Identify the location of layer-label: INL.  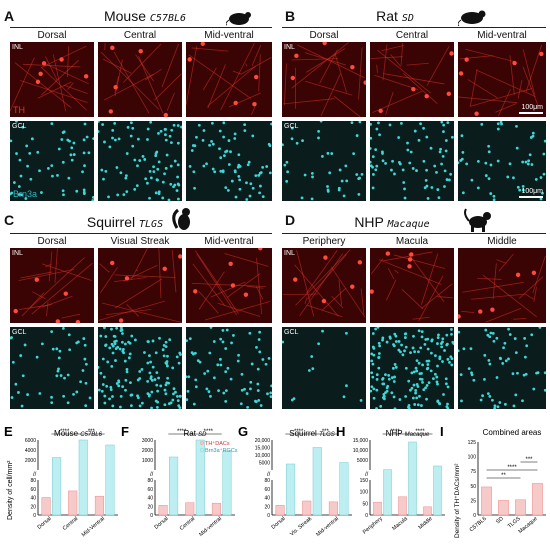
(289, 253).